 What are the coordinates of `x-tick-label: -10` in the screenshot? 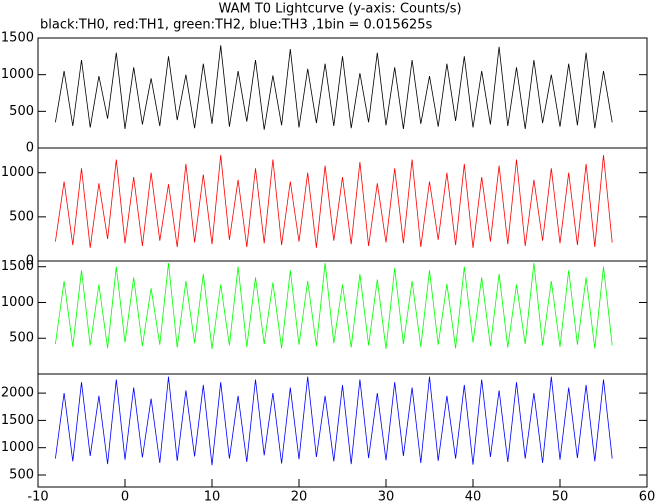 It's located at (37, 497).